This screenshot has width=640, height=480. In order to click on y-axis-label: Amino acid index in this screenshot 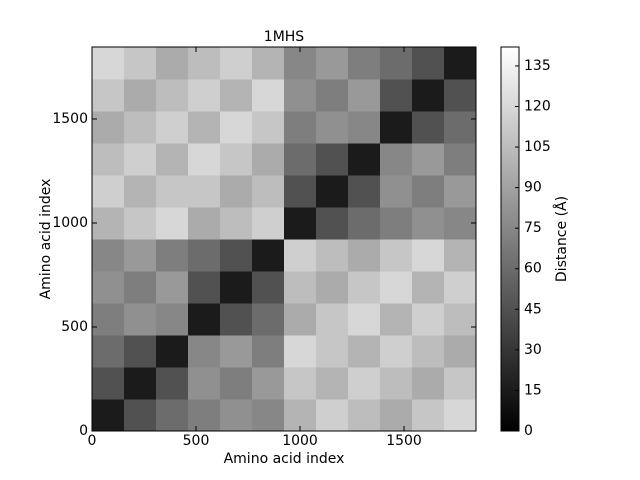, I will do `click(46, 239)`.